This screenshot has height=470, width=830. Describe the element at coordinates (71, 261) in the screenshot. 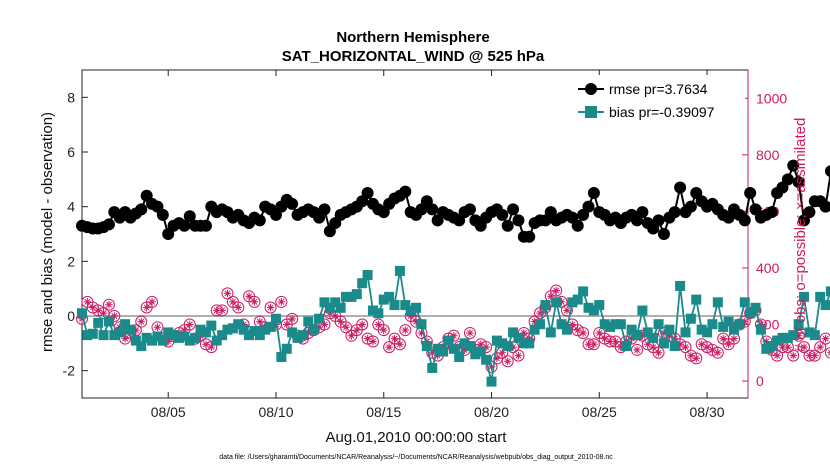

I see `y-tick-label: 2` at that location.